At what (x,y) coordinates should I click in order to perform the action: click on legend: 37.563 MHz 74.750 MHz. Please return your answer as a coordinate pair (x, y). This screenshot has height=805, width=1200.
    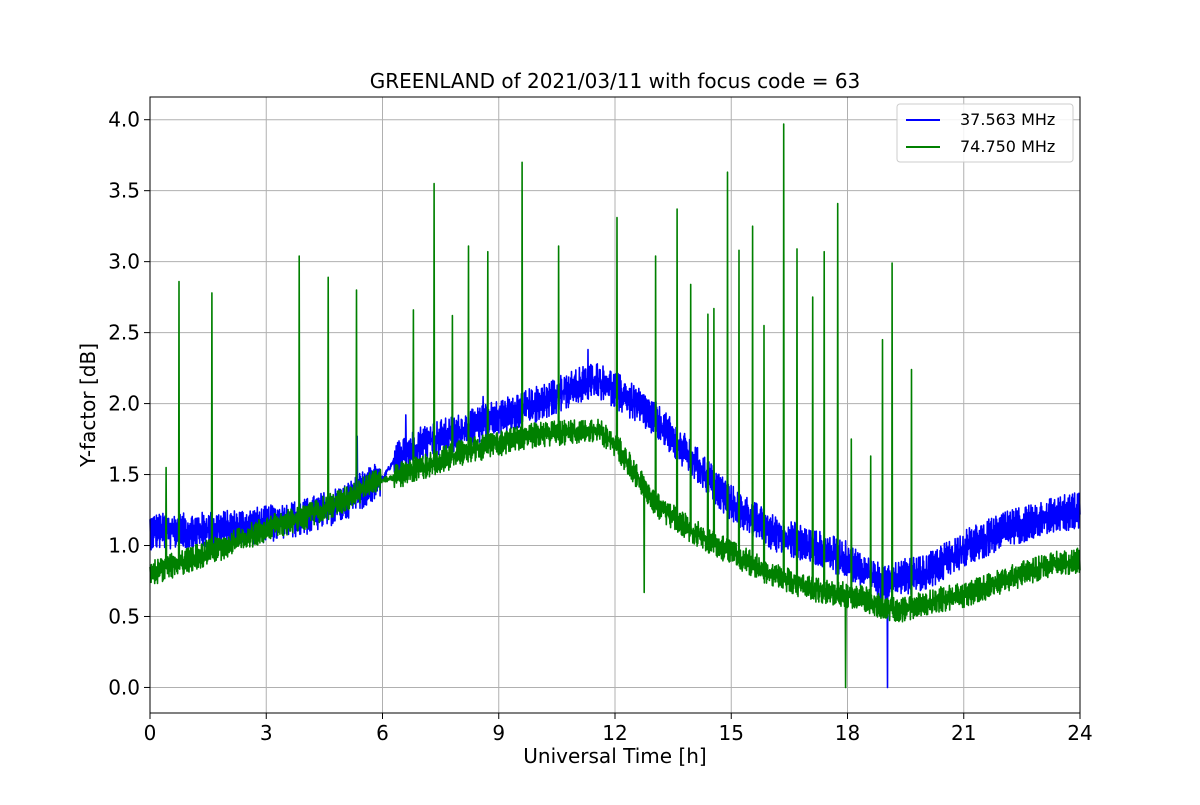
    Looking at the image, I should click on (985, 133).